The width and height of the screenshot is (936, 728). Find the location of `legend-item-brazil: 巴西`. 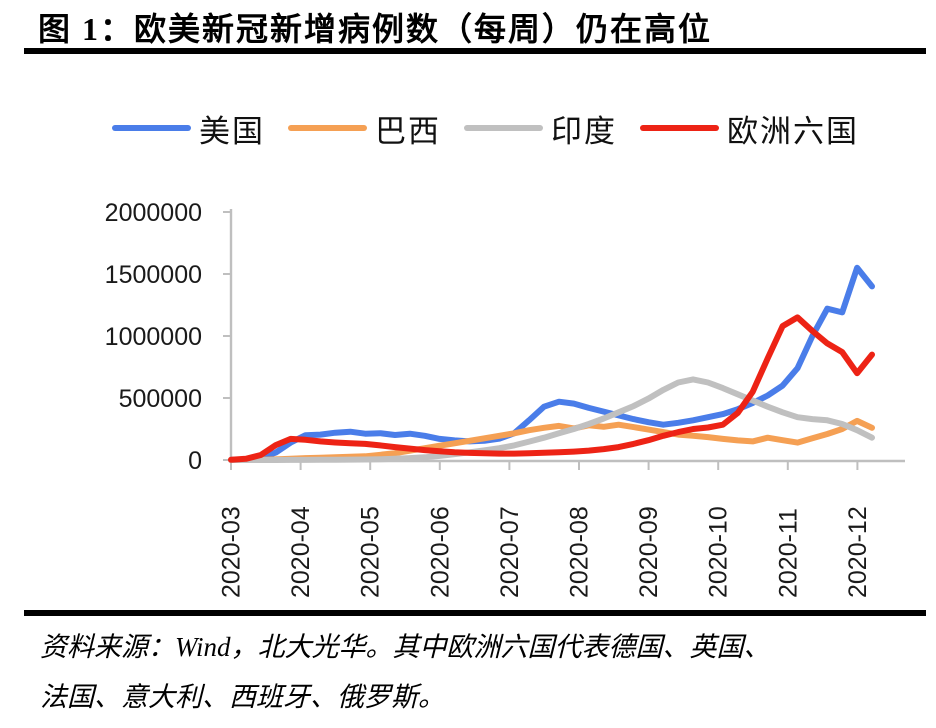

legend-item-brazil: 巴西 is located at coordinates (364, 128).